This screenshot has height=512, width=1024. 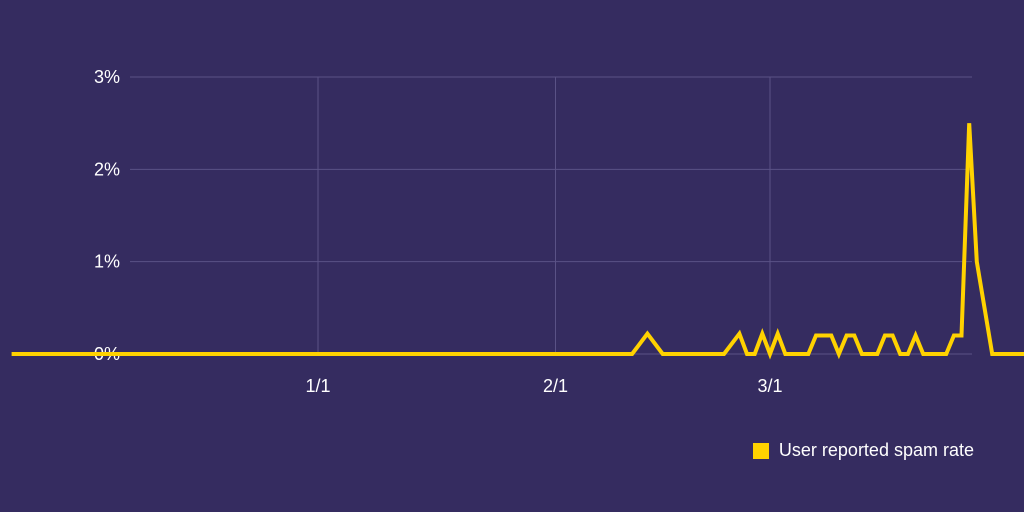 I want to click on y-tick-label: 2%, so click(x=107, y=169).